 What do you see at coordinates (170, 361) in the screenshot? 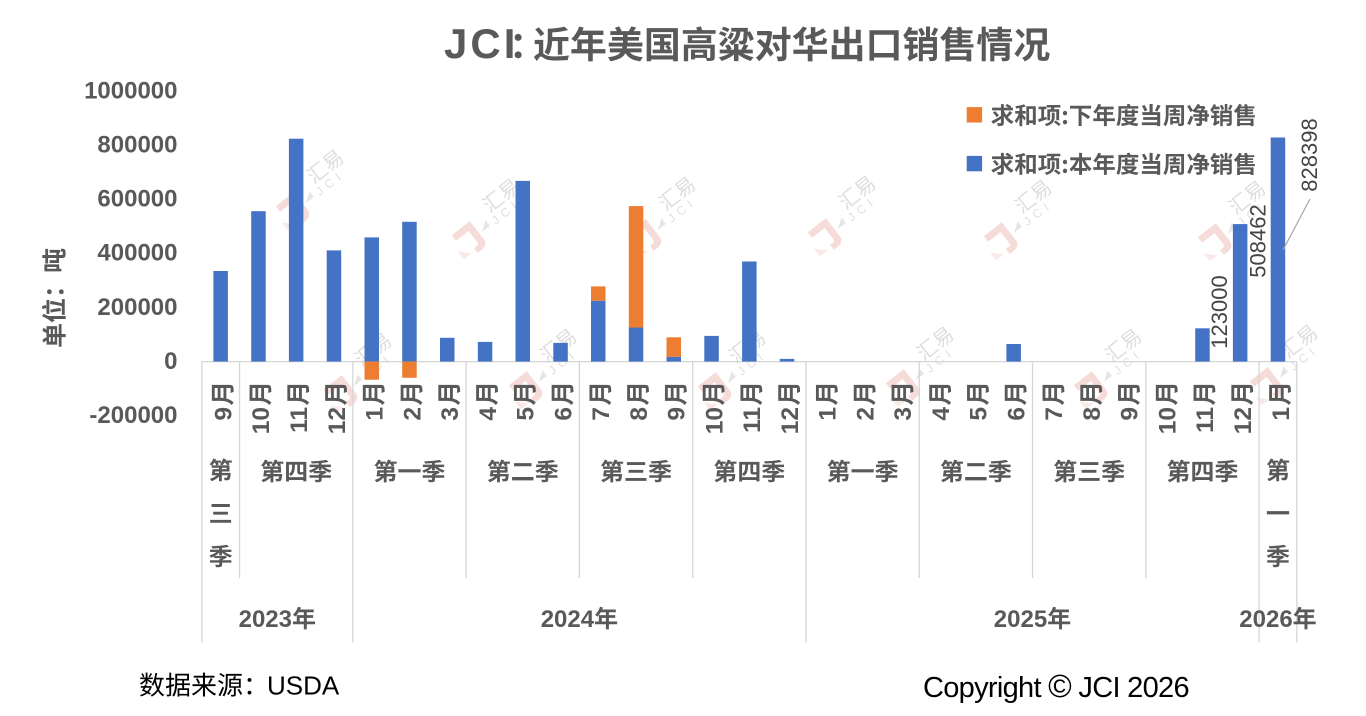
I see `svg-text: 0` at bounding box center [170, 361].